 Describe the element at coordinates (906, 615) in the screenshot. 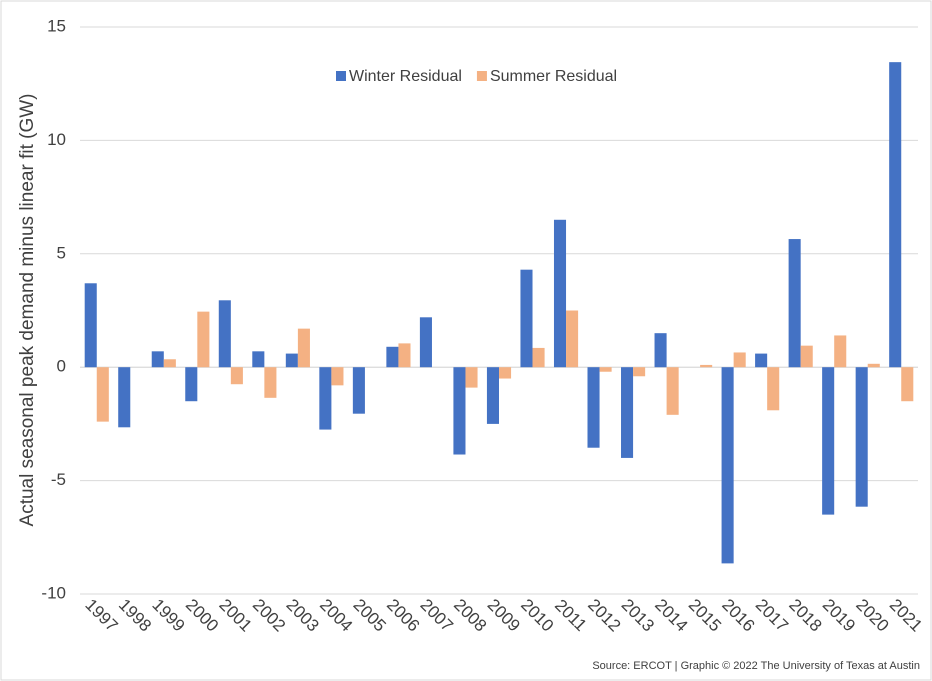

I see `x-tick-label: 2021` at that location.